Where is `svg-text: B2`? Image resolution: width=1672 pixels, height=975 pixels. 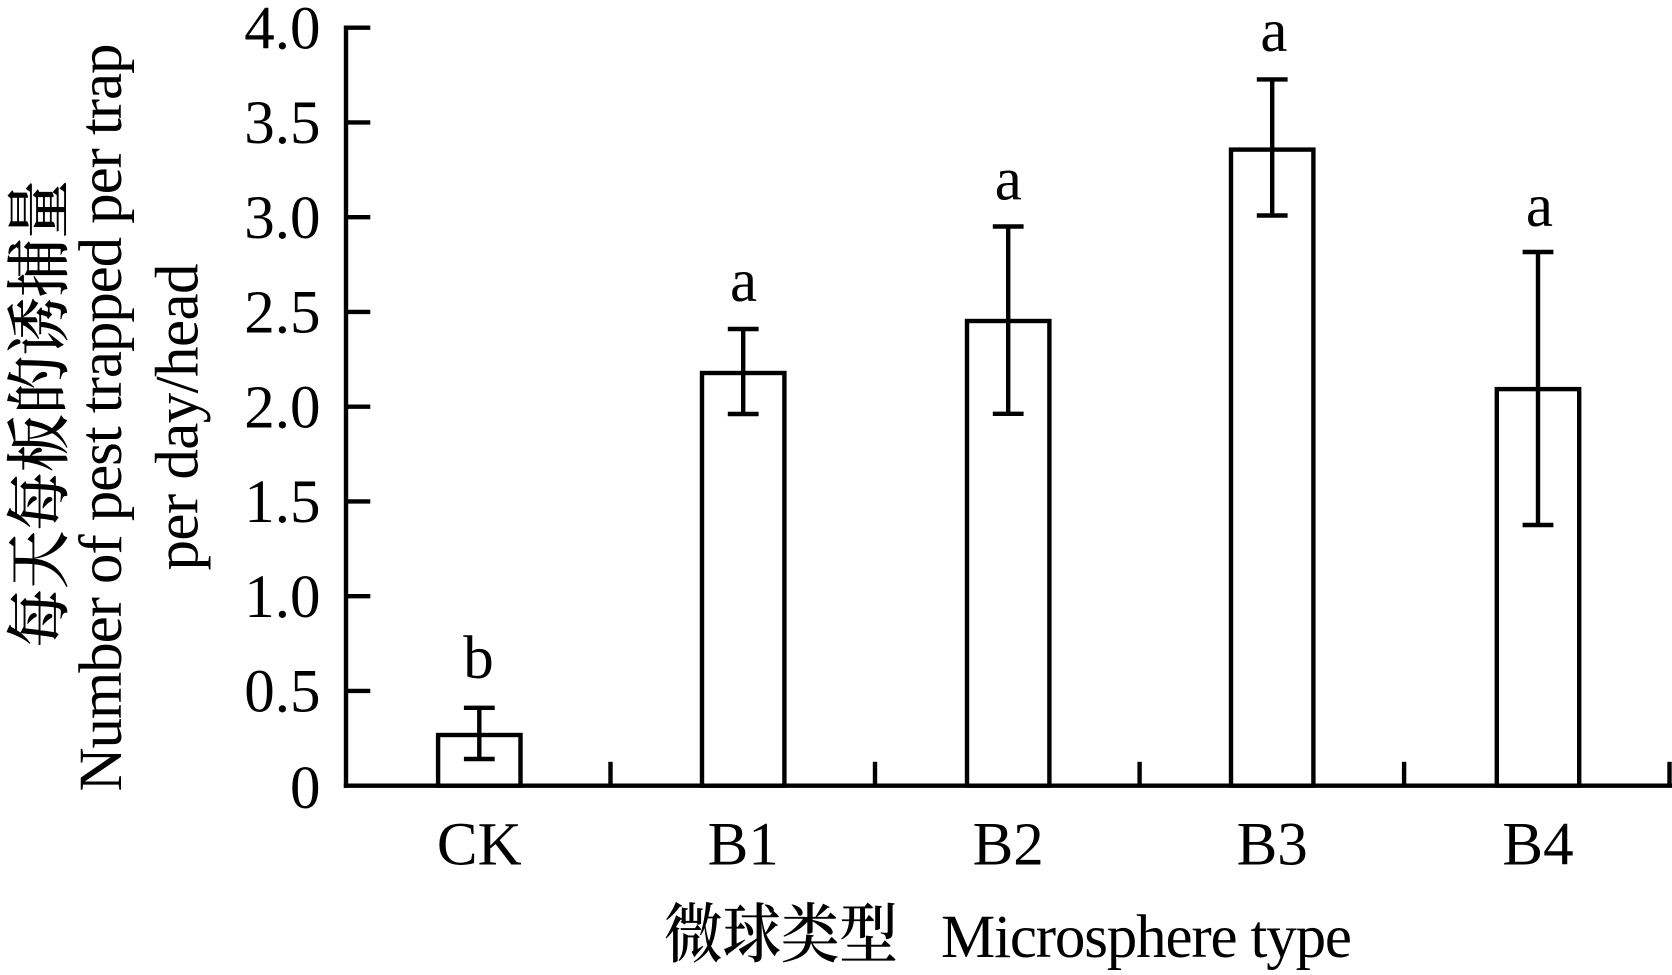
svg-text: B2 is located at coordinates (1008, 845).